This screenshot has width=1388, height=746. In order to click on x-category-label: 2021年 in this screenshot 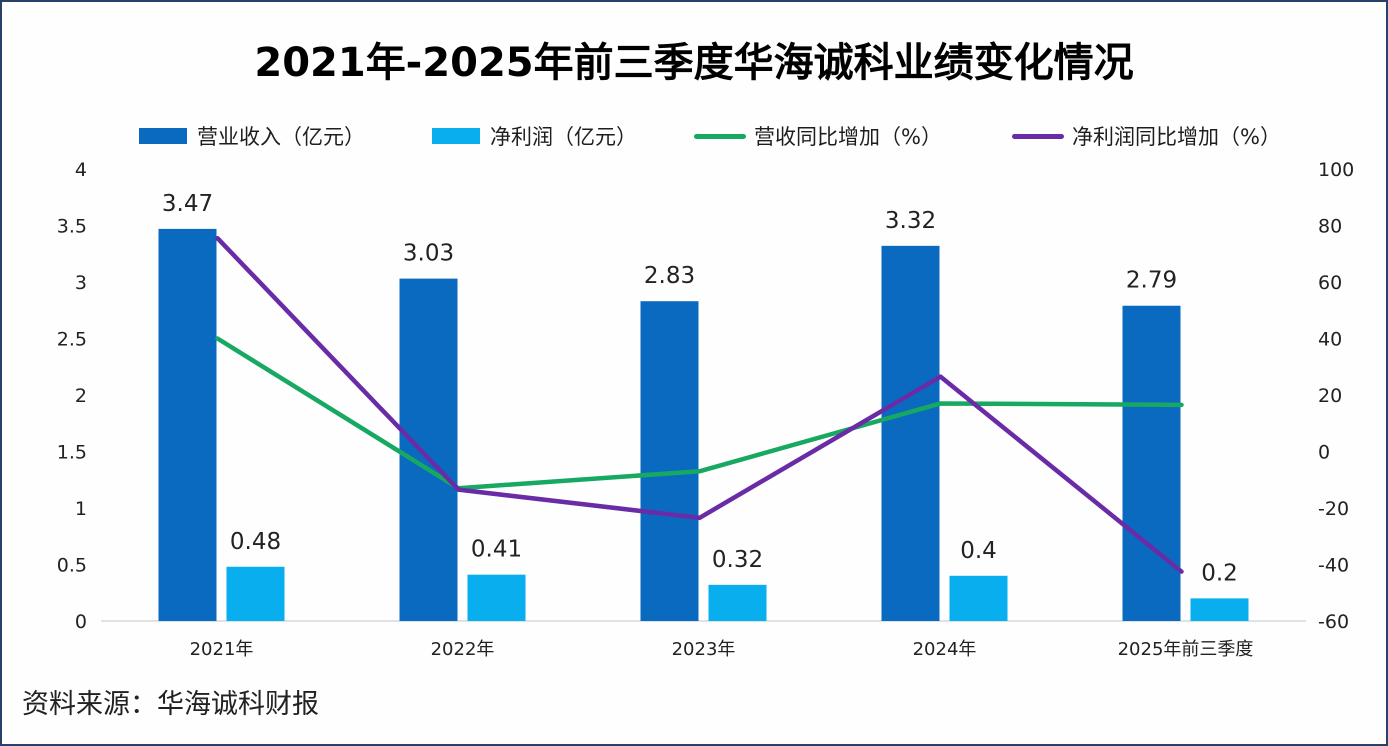, I will do `click(222, 649)`.